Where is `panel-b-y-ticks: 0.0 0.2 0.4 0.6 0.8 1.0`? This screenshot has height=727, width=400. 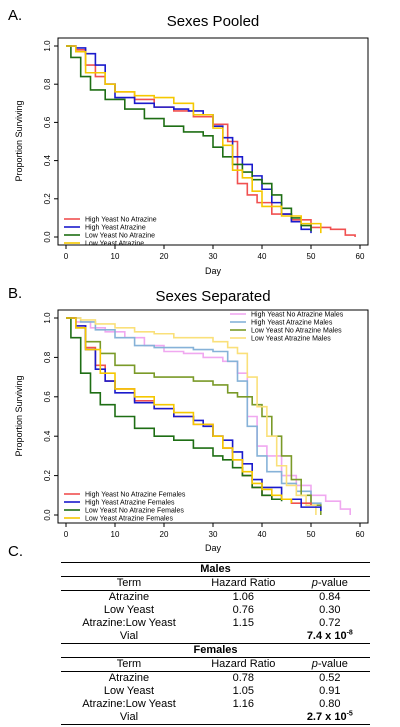
panel-b-y-ticks: 0.0 0.2 0.4 0.6 0.8 1.0 is located at coordinates (50, 416).